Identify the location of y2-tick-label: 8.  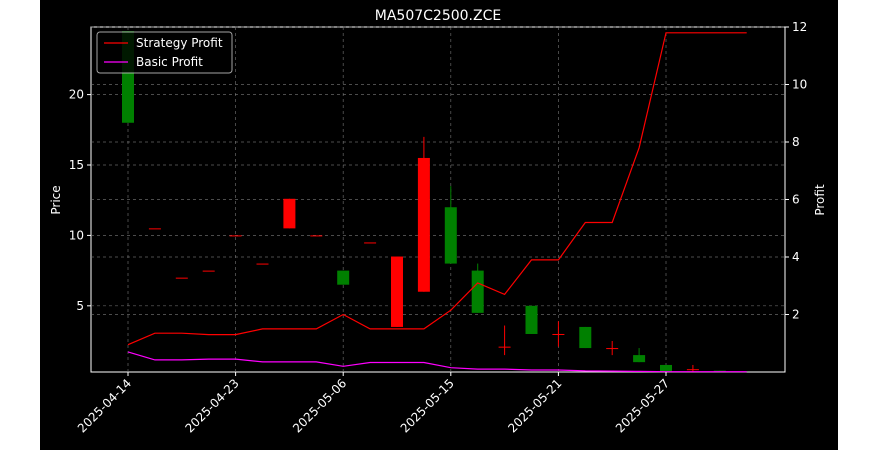
(796, 142).